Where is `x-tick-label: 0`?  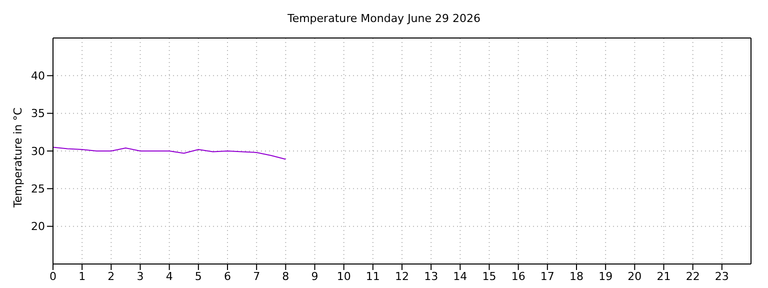
x-tick-label: 0 is located at coordinates (53, 276).